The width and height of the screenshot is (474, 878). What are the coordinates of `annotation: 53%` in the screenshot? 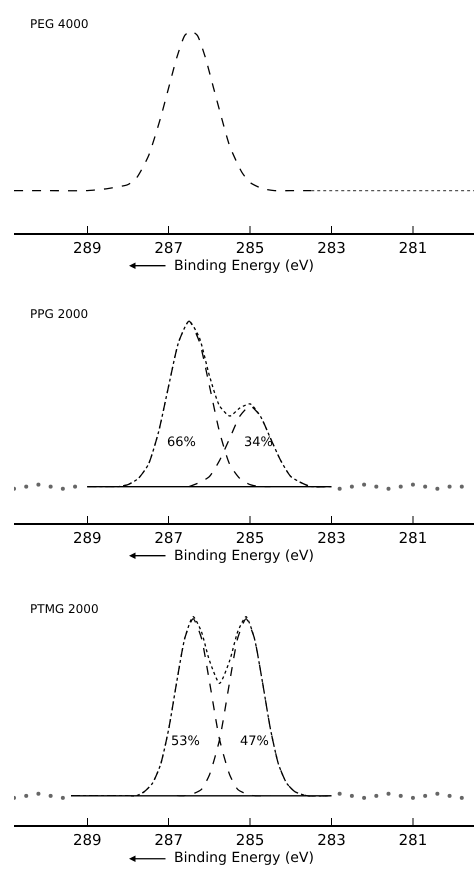 It's located at (185, 741).